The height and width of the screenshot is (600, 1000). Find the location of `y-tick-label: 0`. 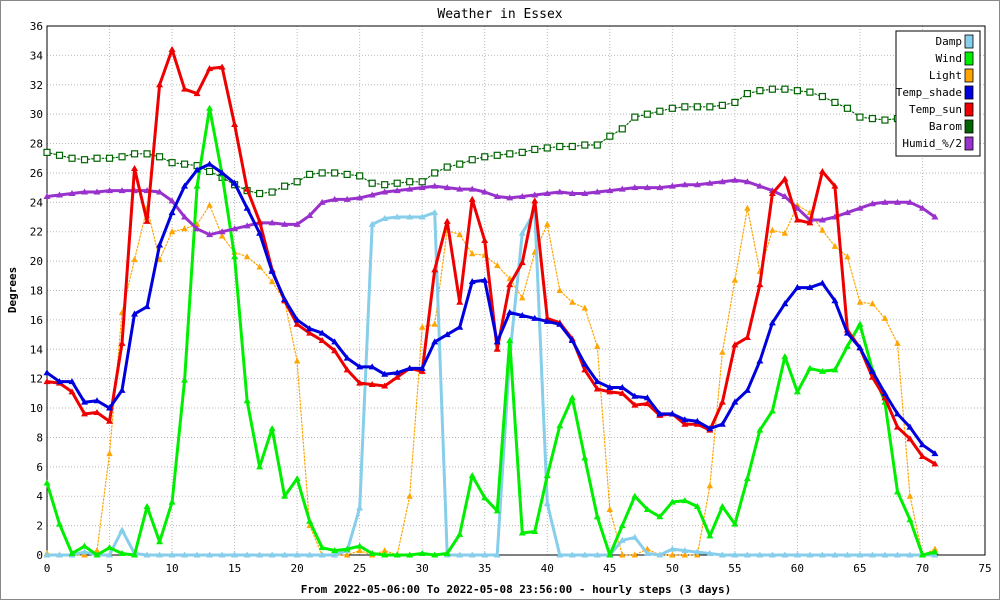

y-tick-label: 0 is located at coordinates (39, 555).